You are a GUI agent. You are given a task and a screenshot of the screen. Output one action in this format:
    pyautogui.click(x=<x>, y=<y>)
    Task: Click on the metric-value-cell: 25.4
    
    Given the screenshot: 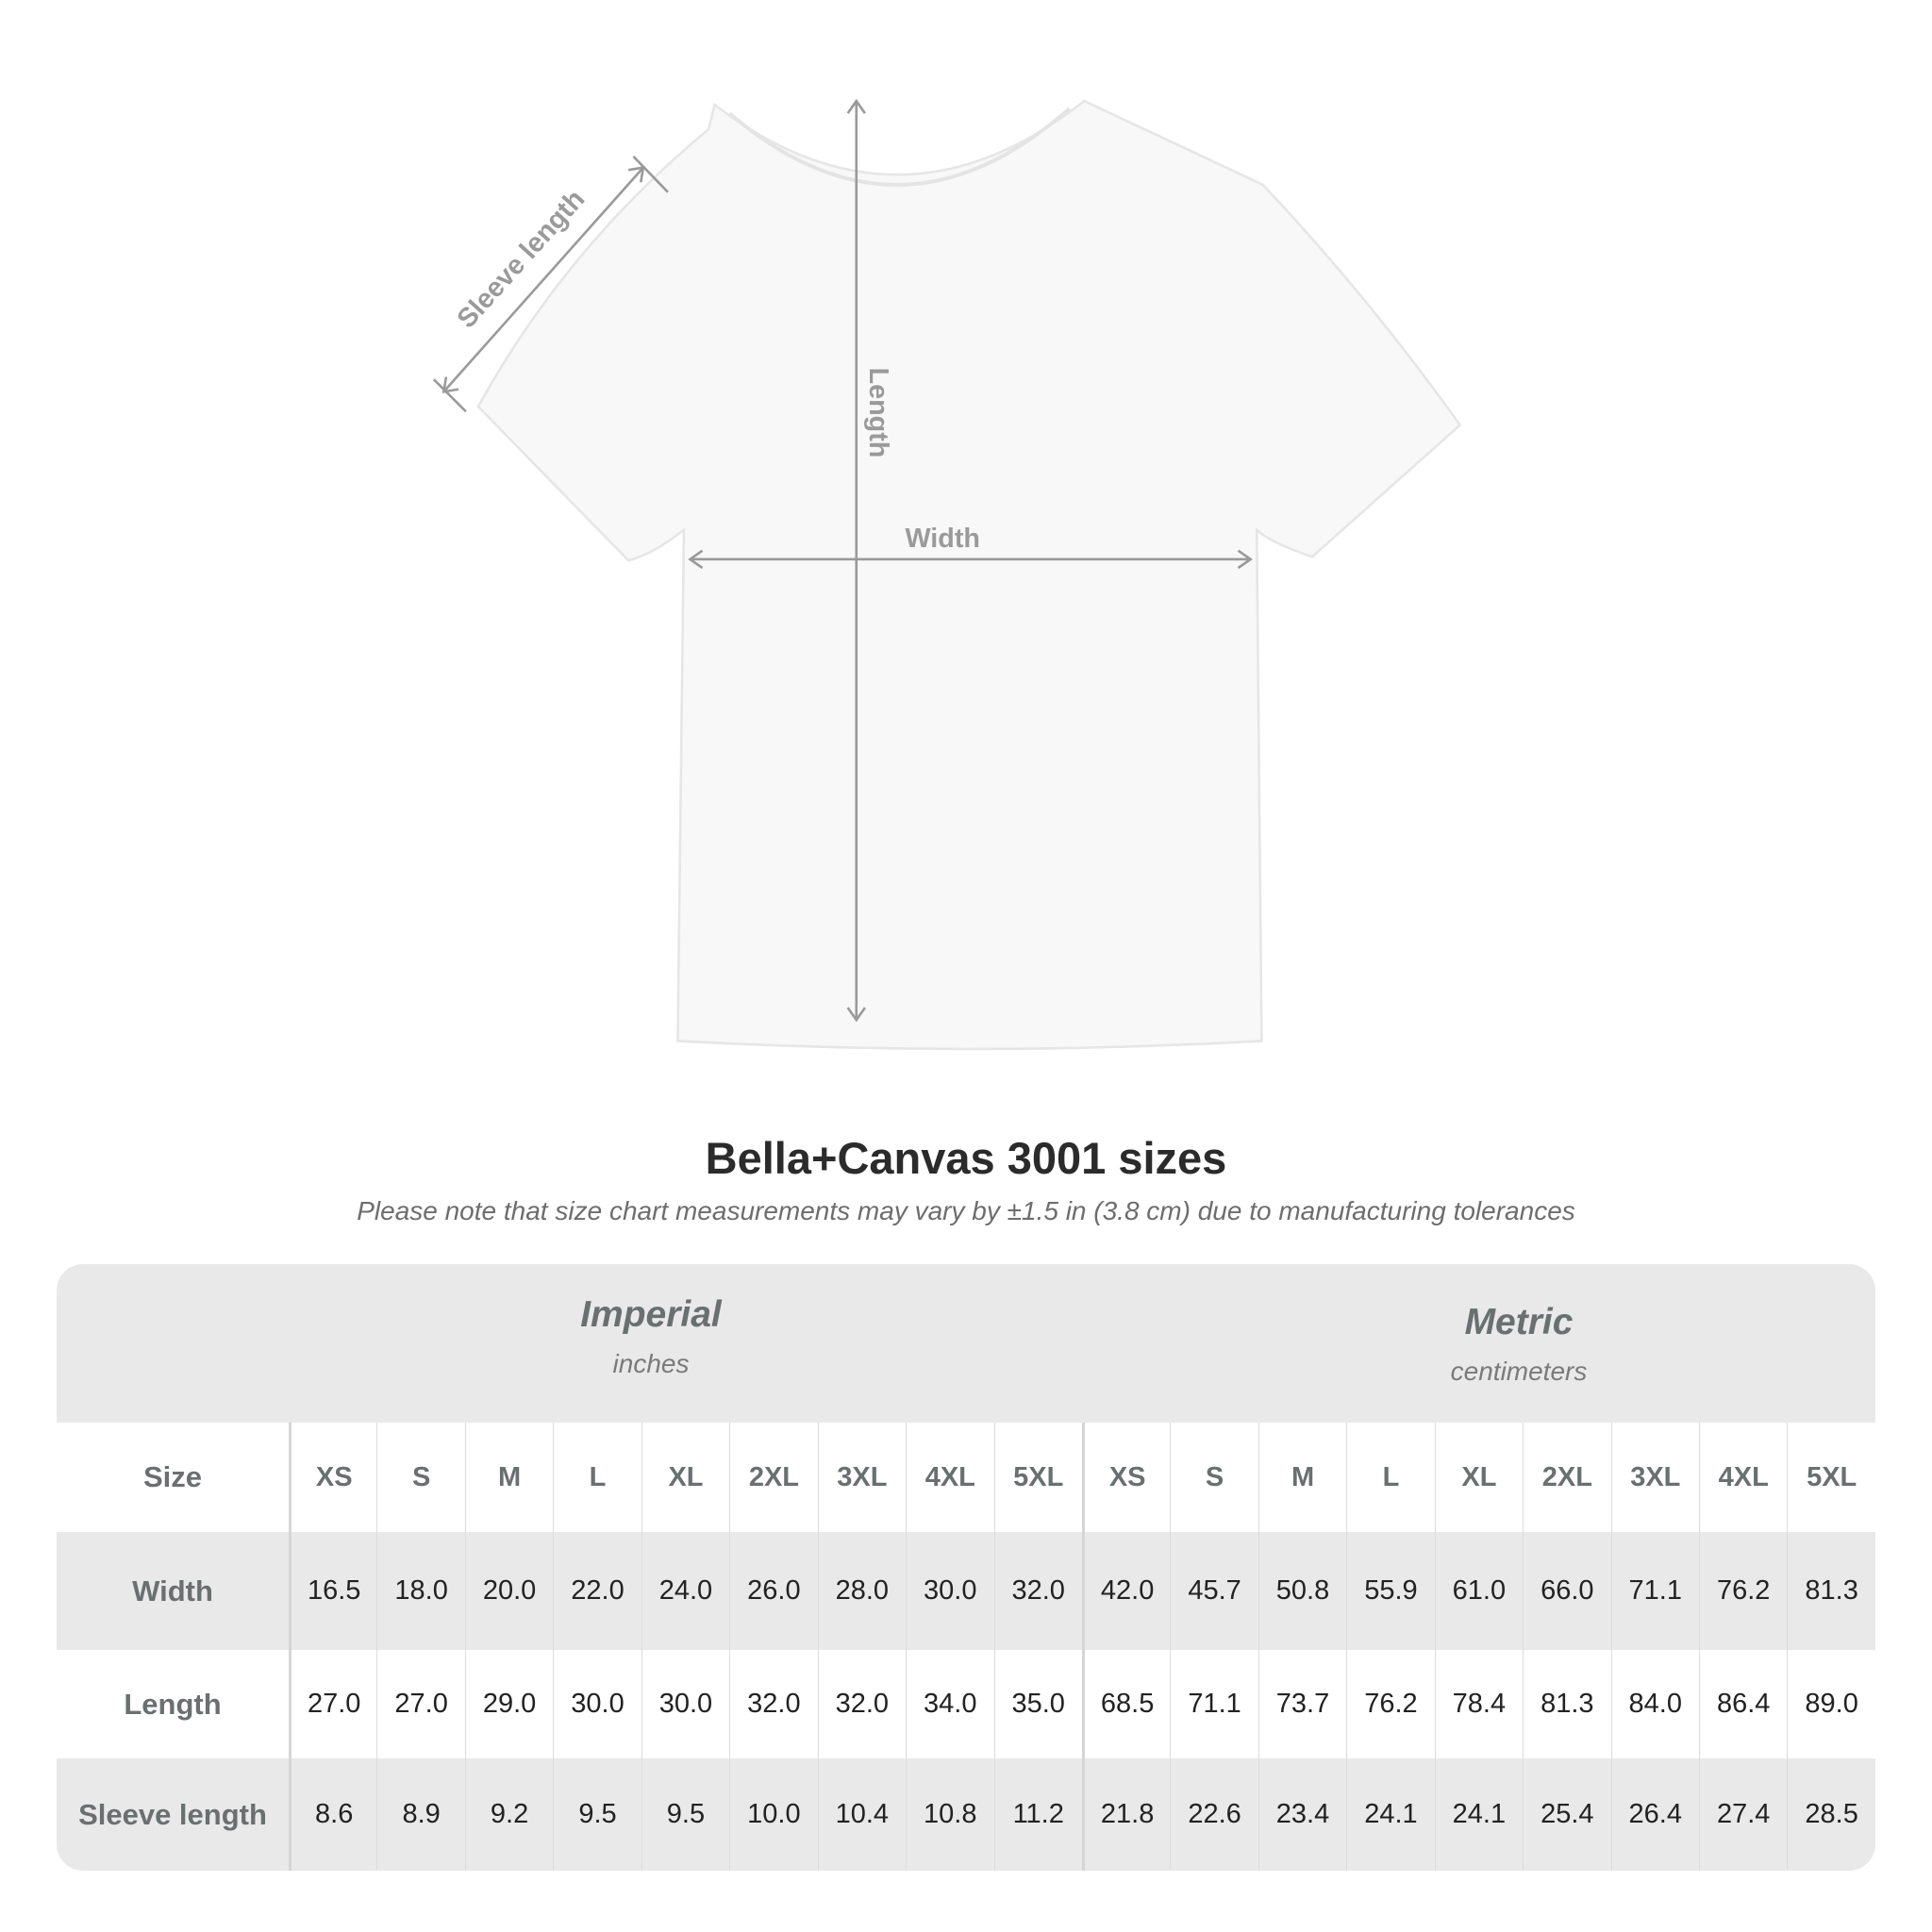 What is the action you would take?
    pyautogui.click(x=1567, y=1814)
    